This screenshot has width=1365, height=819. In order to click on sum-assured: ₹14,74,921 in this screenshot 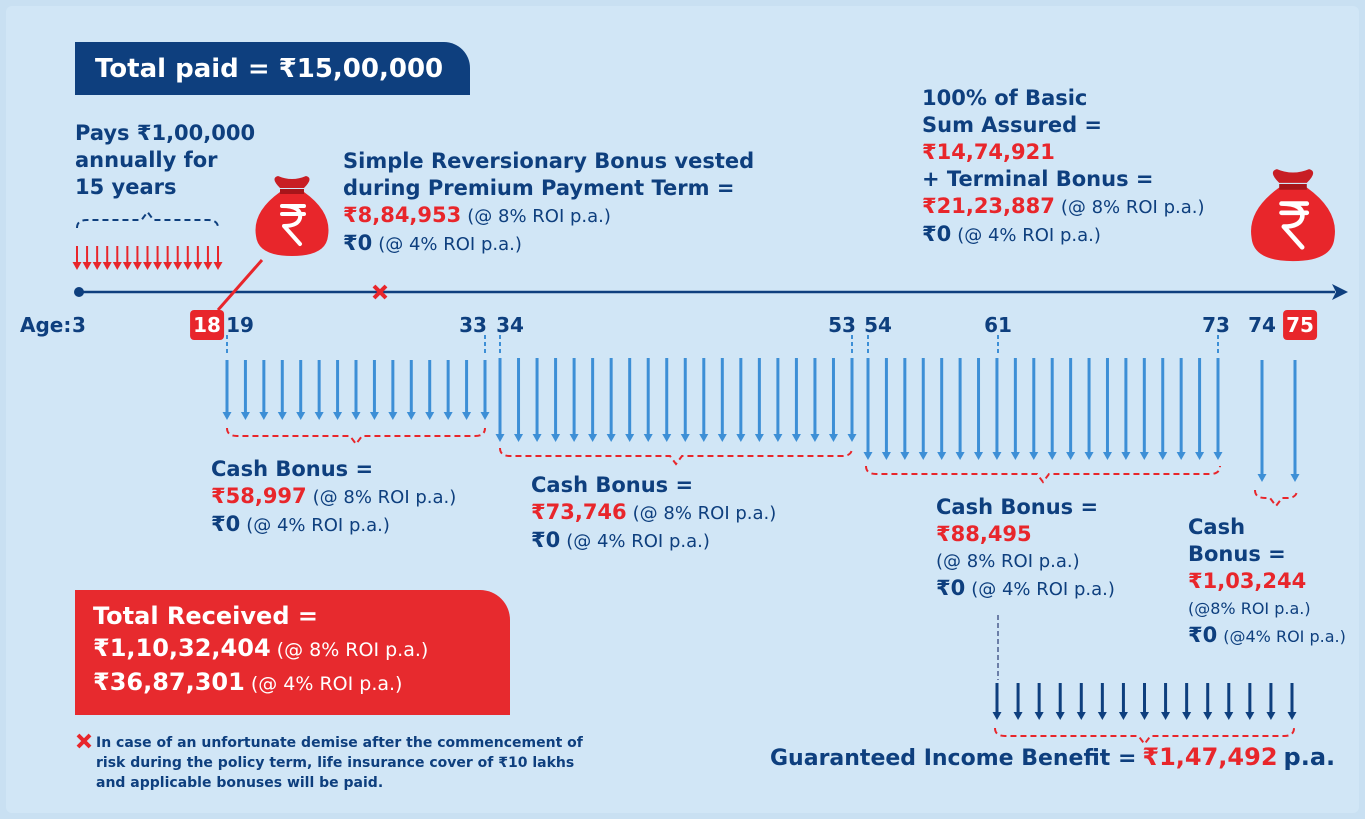, I will do `click(988, 152)`.